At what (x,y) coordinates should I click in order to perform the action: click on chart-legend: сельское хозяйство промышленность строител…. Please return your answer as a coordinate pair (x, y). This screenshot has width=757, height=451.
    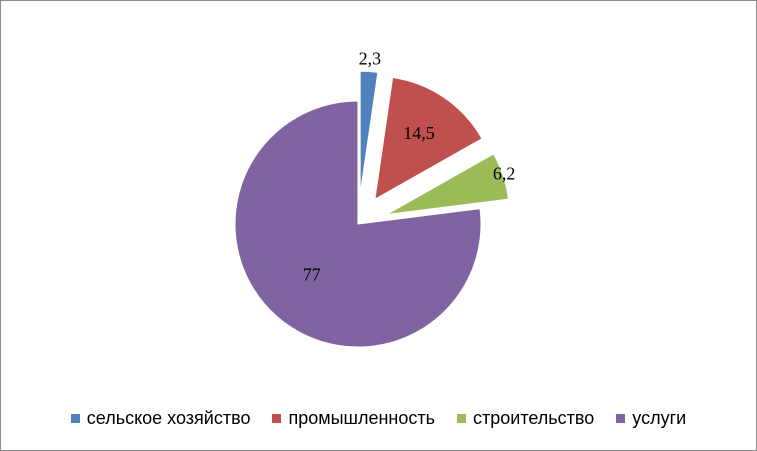
    Looking at the image, I should click on (378, 418).